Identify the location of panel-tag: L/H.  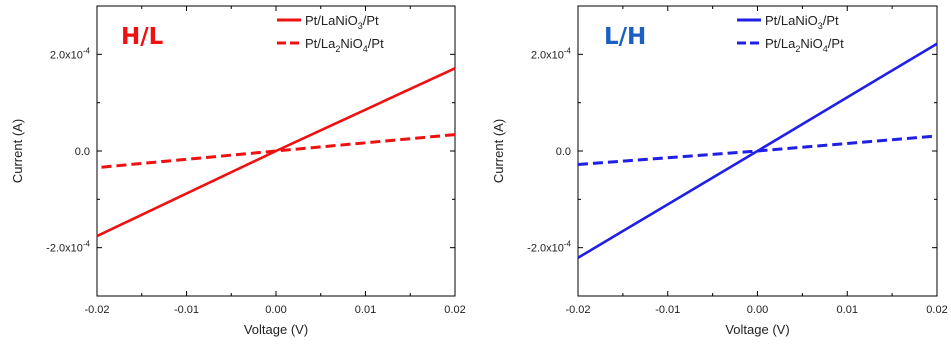
(625, 37).